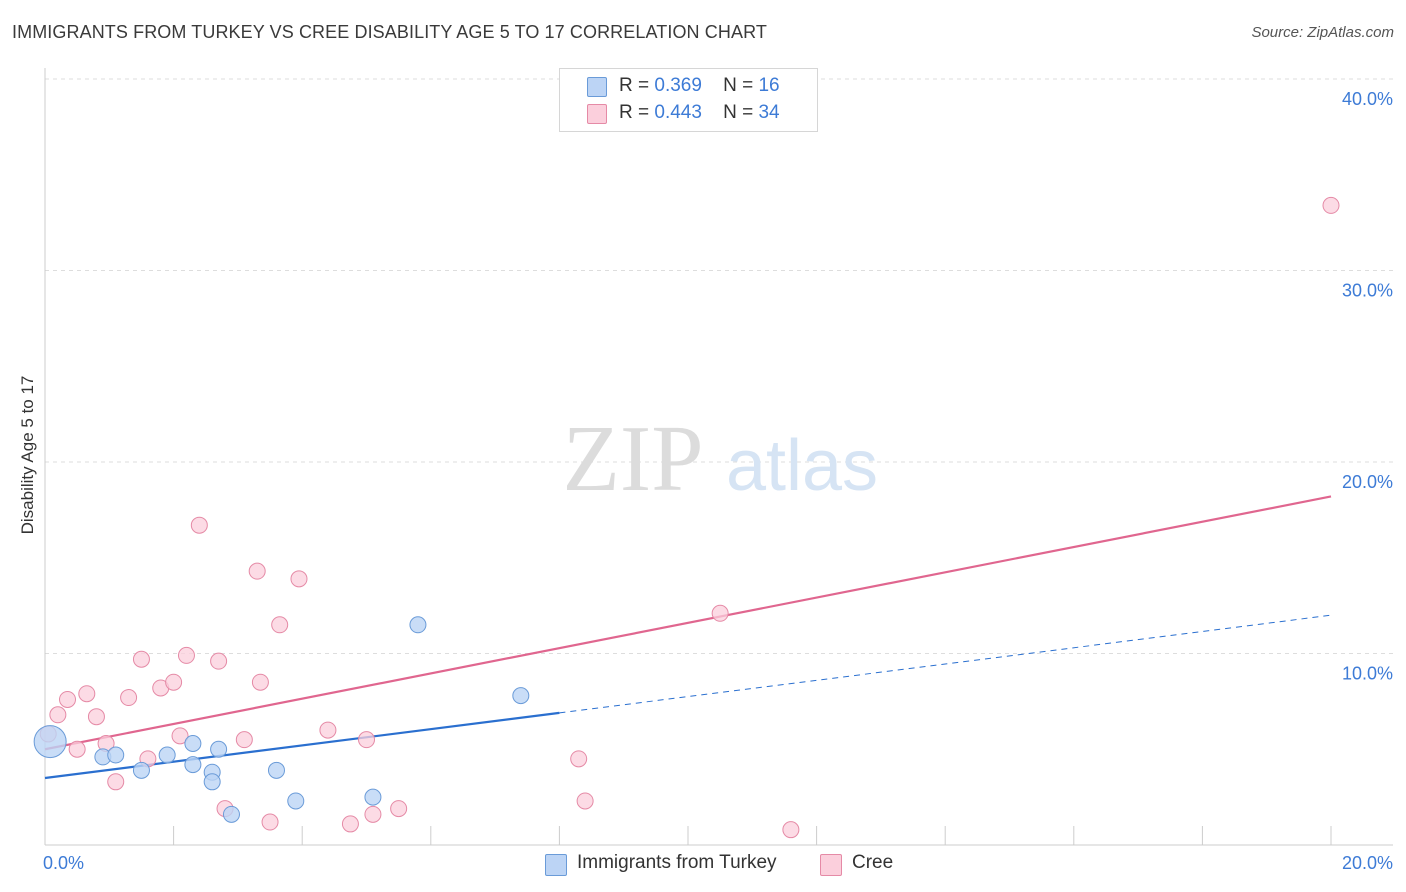 The height and width of the screenshot is (892, 1406). What do you see at coordinates (1322, 32) in the screenshot?
I see `chart-source: Source: ZipAtlas.com` at bounding box center [1322, 32].